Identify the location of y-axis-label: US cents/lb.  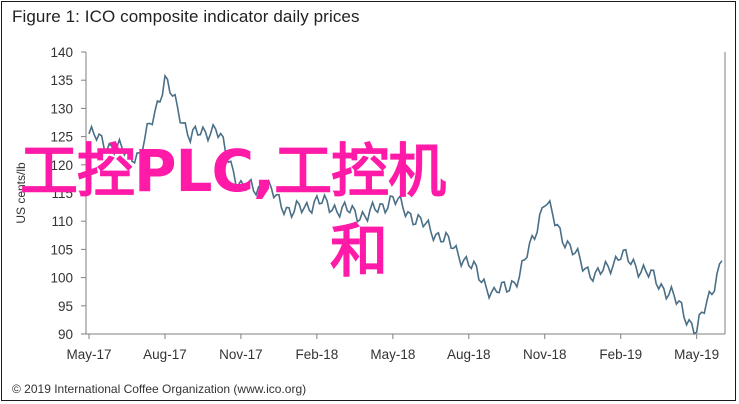
(21, 193).